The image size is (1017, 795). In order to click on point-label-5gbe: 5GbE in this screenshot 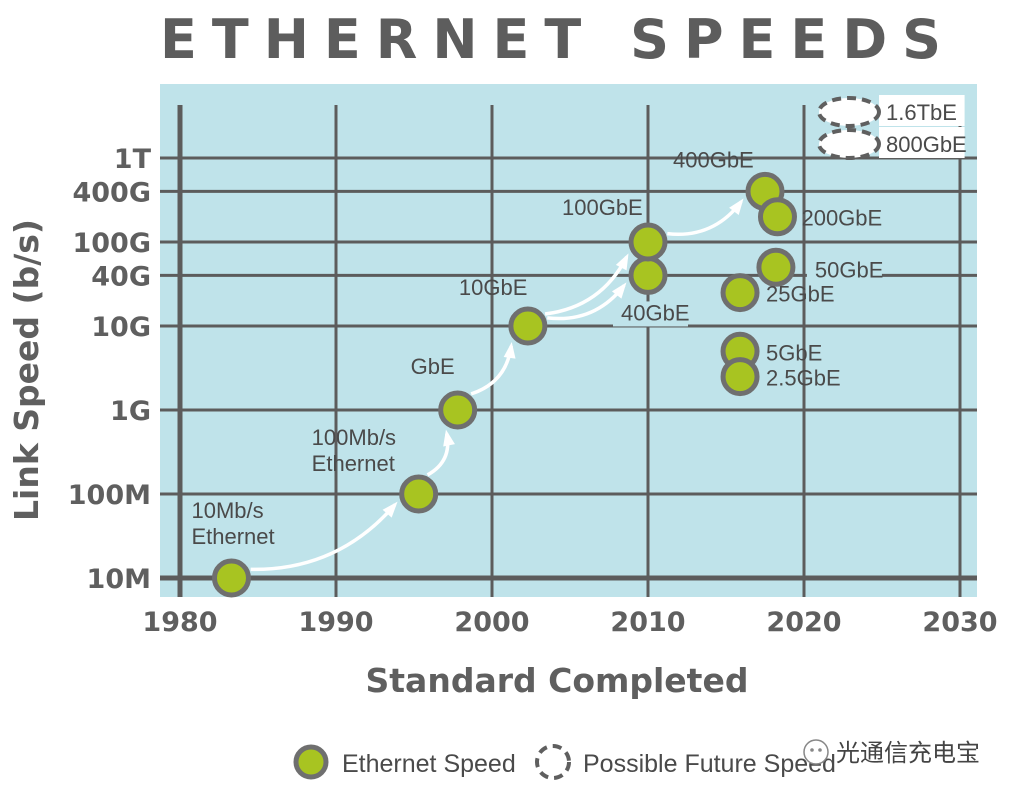, I will do `click(794, 352)`.